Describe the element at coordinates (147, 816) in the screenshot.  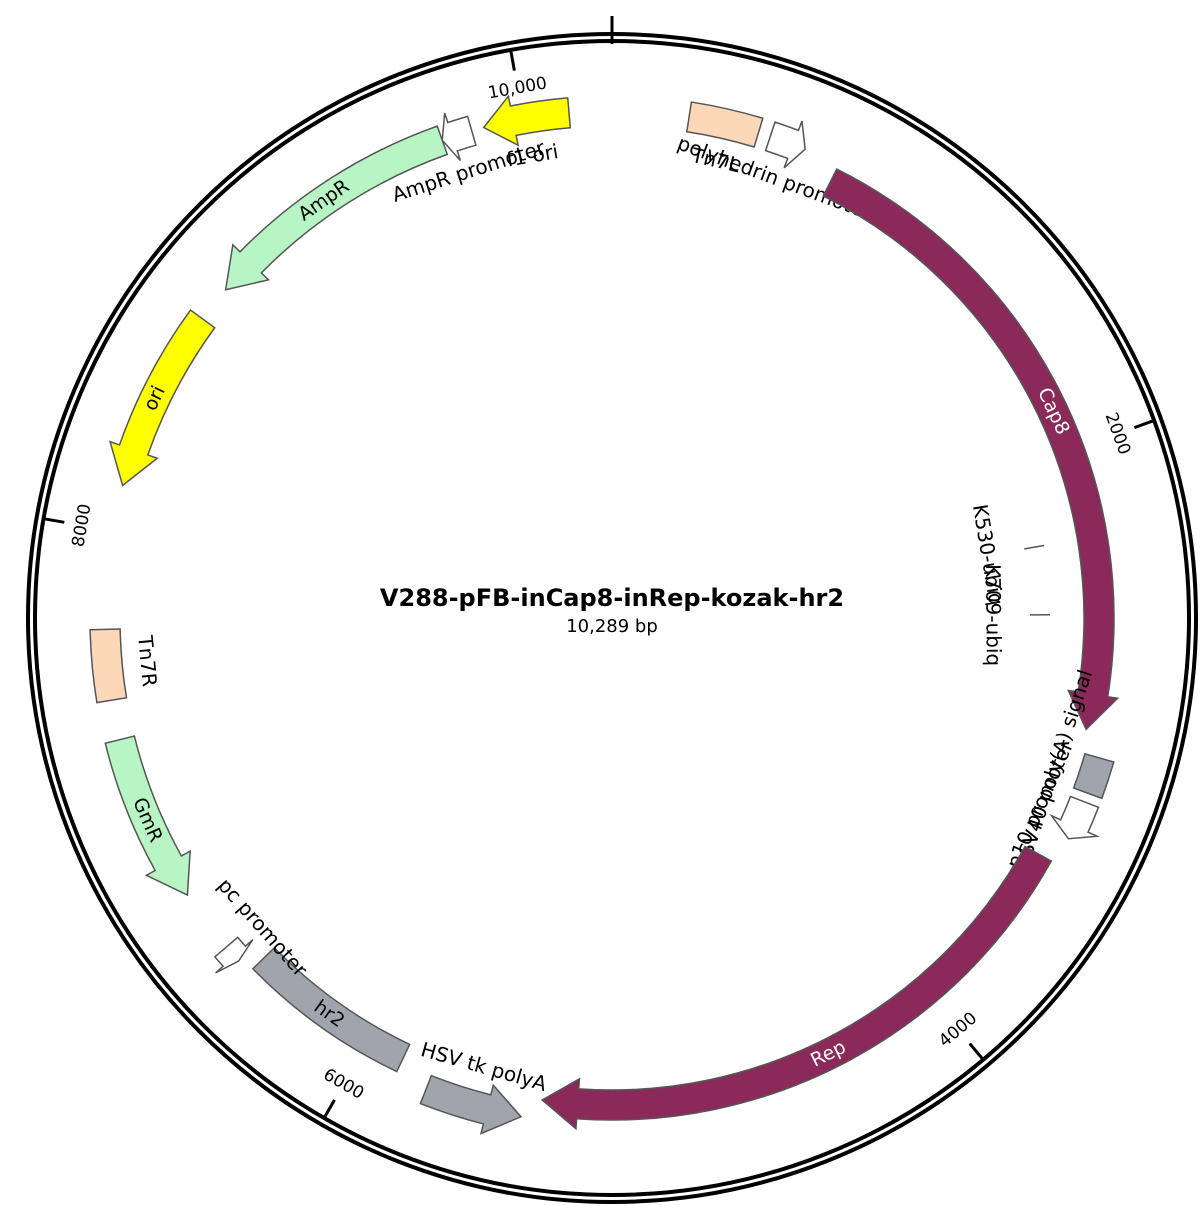
I see `feature-gmr` at that location.